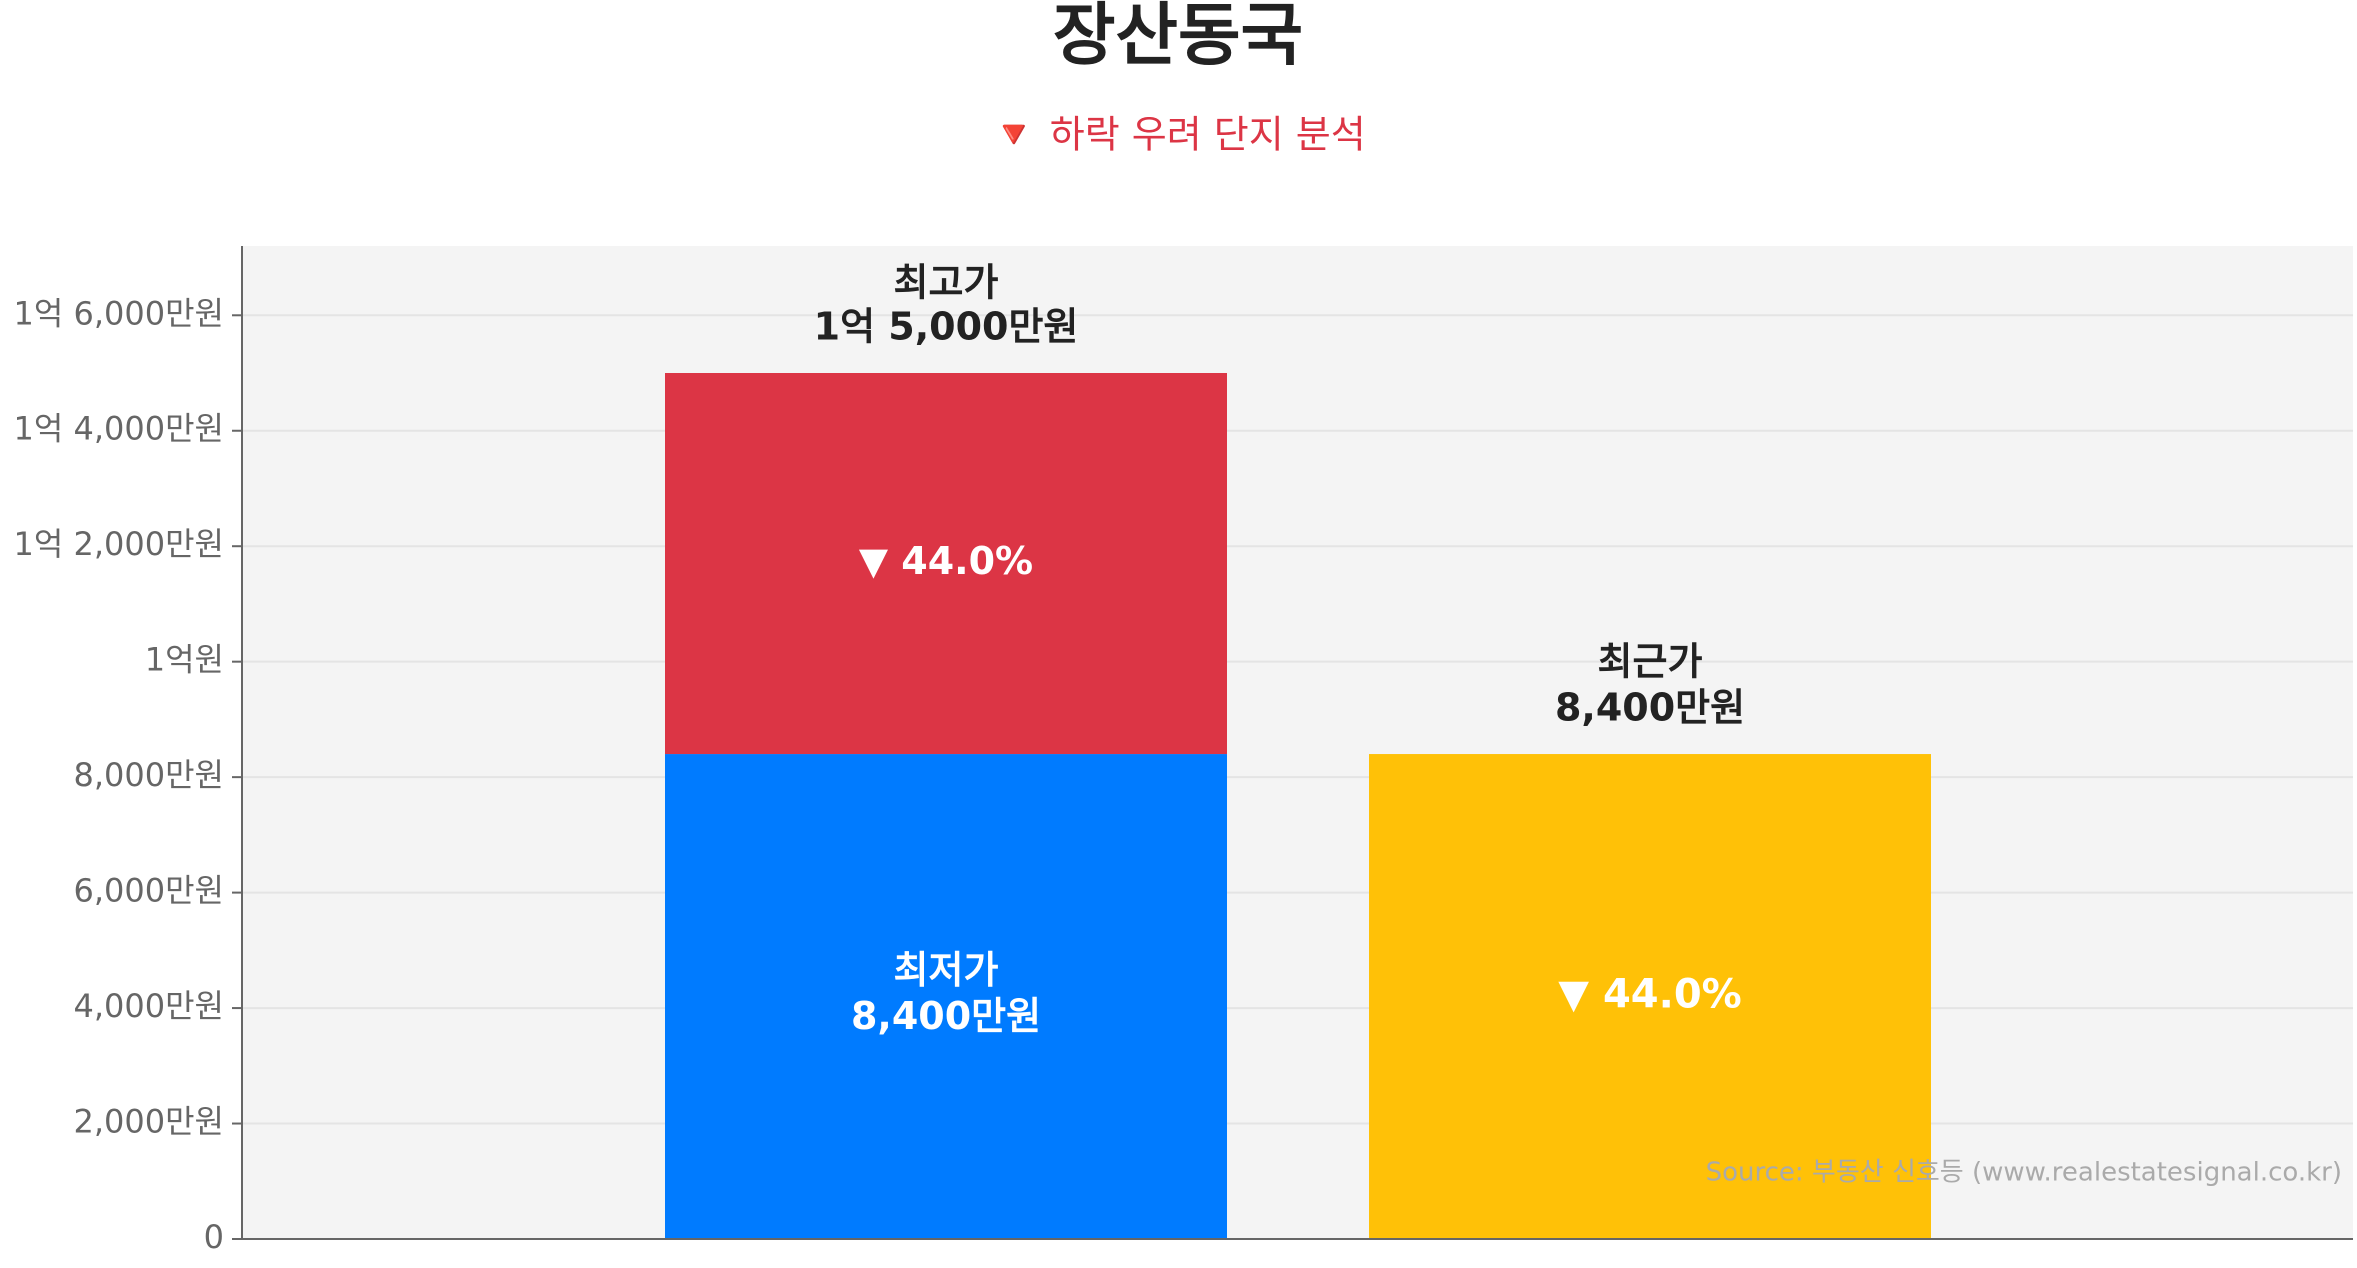 The width and height of the screenshot is (2357, 1268). Describe the element at coordinates (149, 775) in the screenshot. I see `y-tick-label: 8,000만원` at that location.